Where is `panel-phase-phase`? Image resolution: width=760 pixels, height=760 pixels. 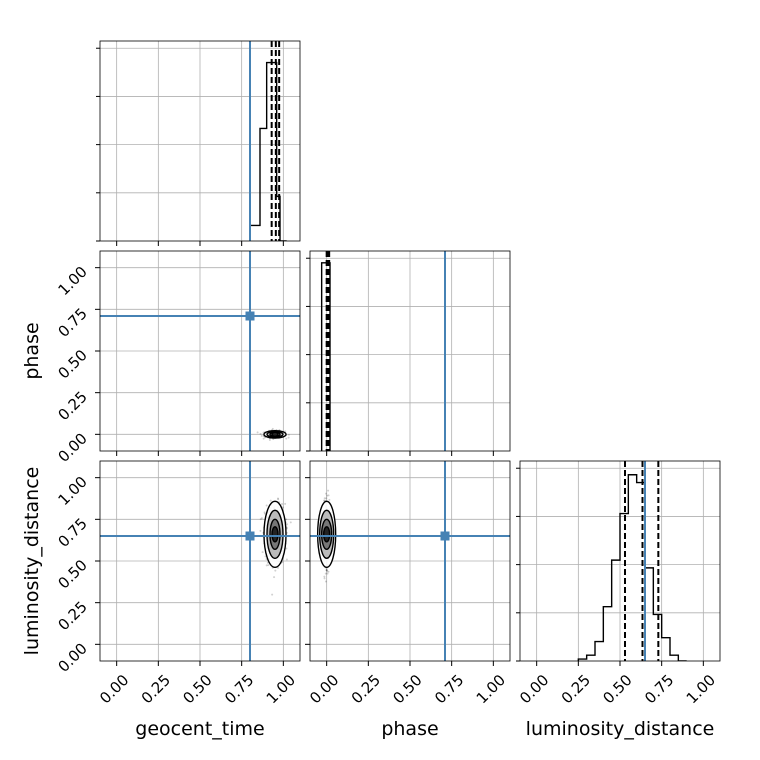 panel-phase-phase is located at coordinates (408, 353).